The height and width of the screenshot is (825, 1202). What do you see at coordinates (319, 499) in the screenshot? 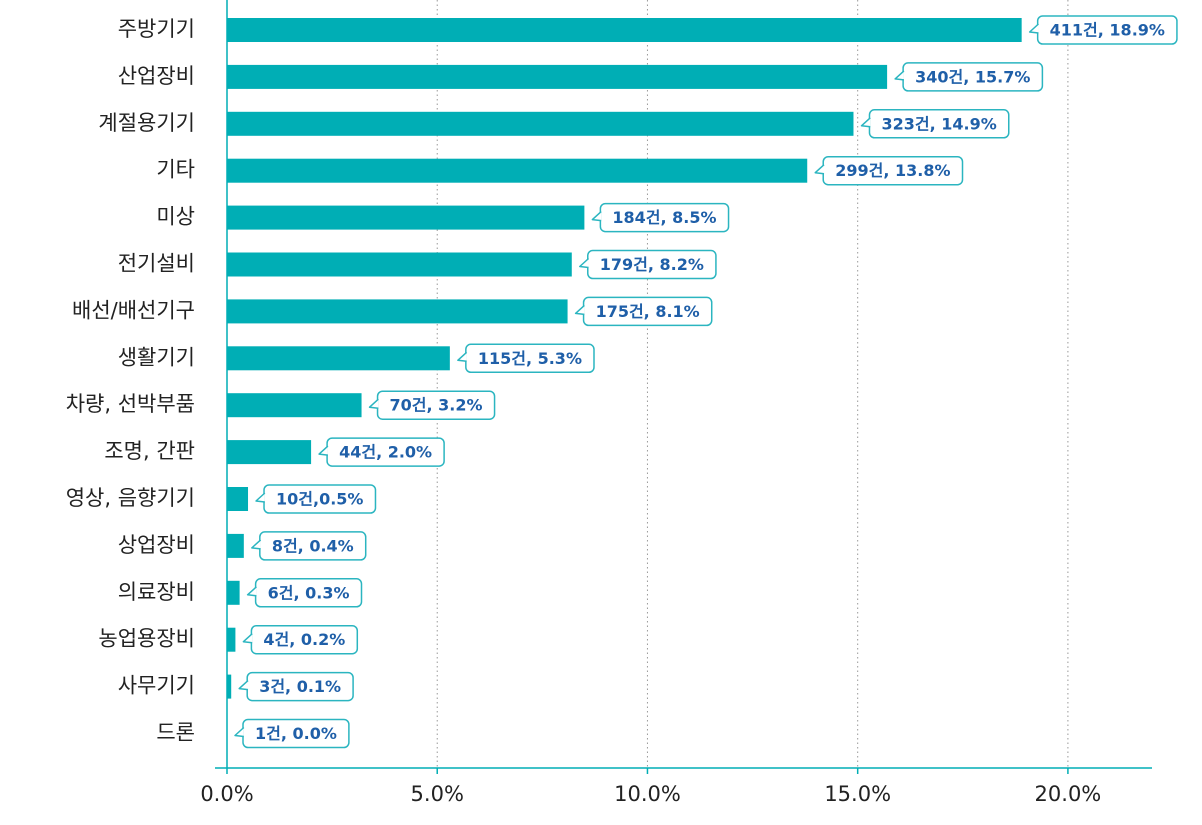
I see `value-label: 10건,0.5%` at bounding box center [319, 499].